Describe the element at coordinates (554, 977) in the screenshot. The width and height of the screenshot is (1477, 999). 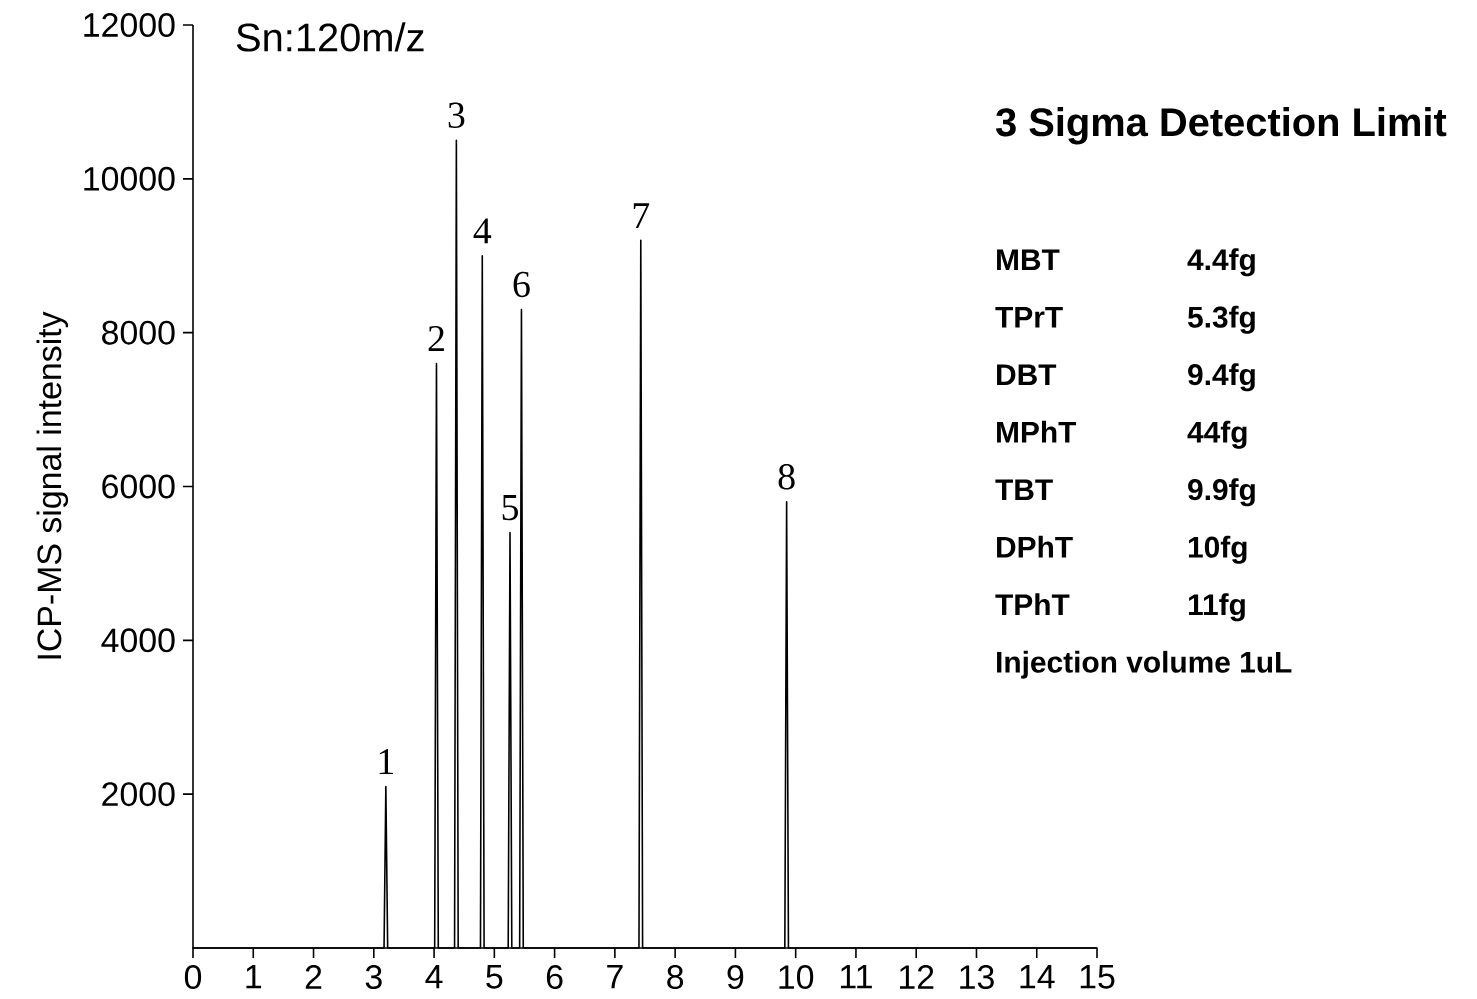
I see `x-tick-label: 6` at that location.